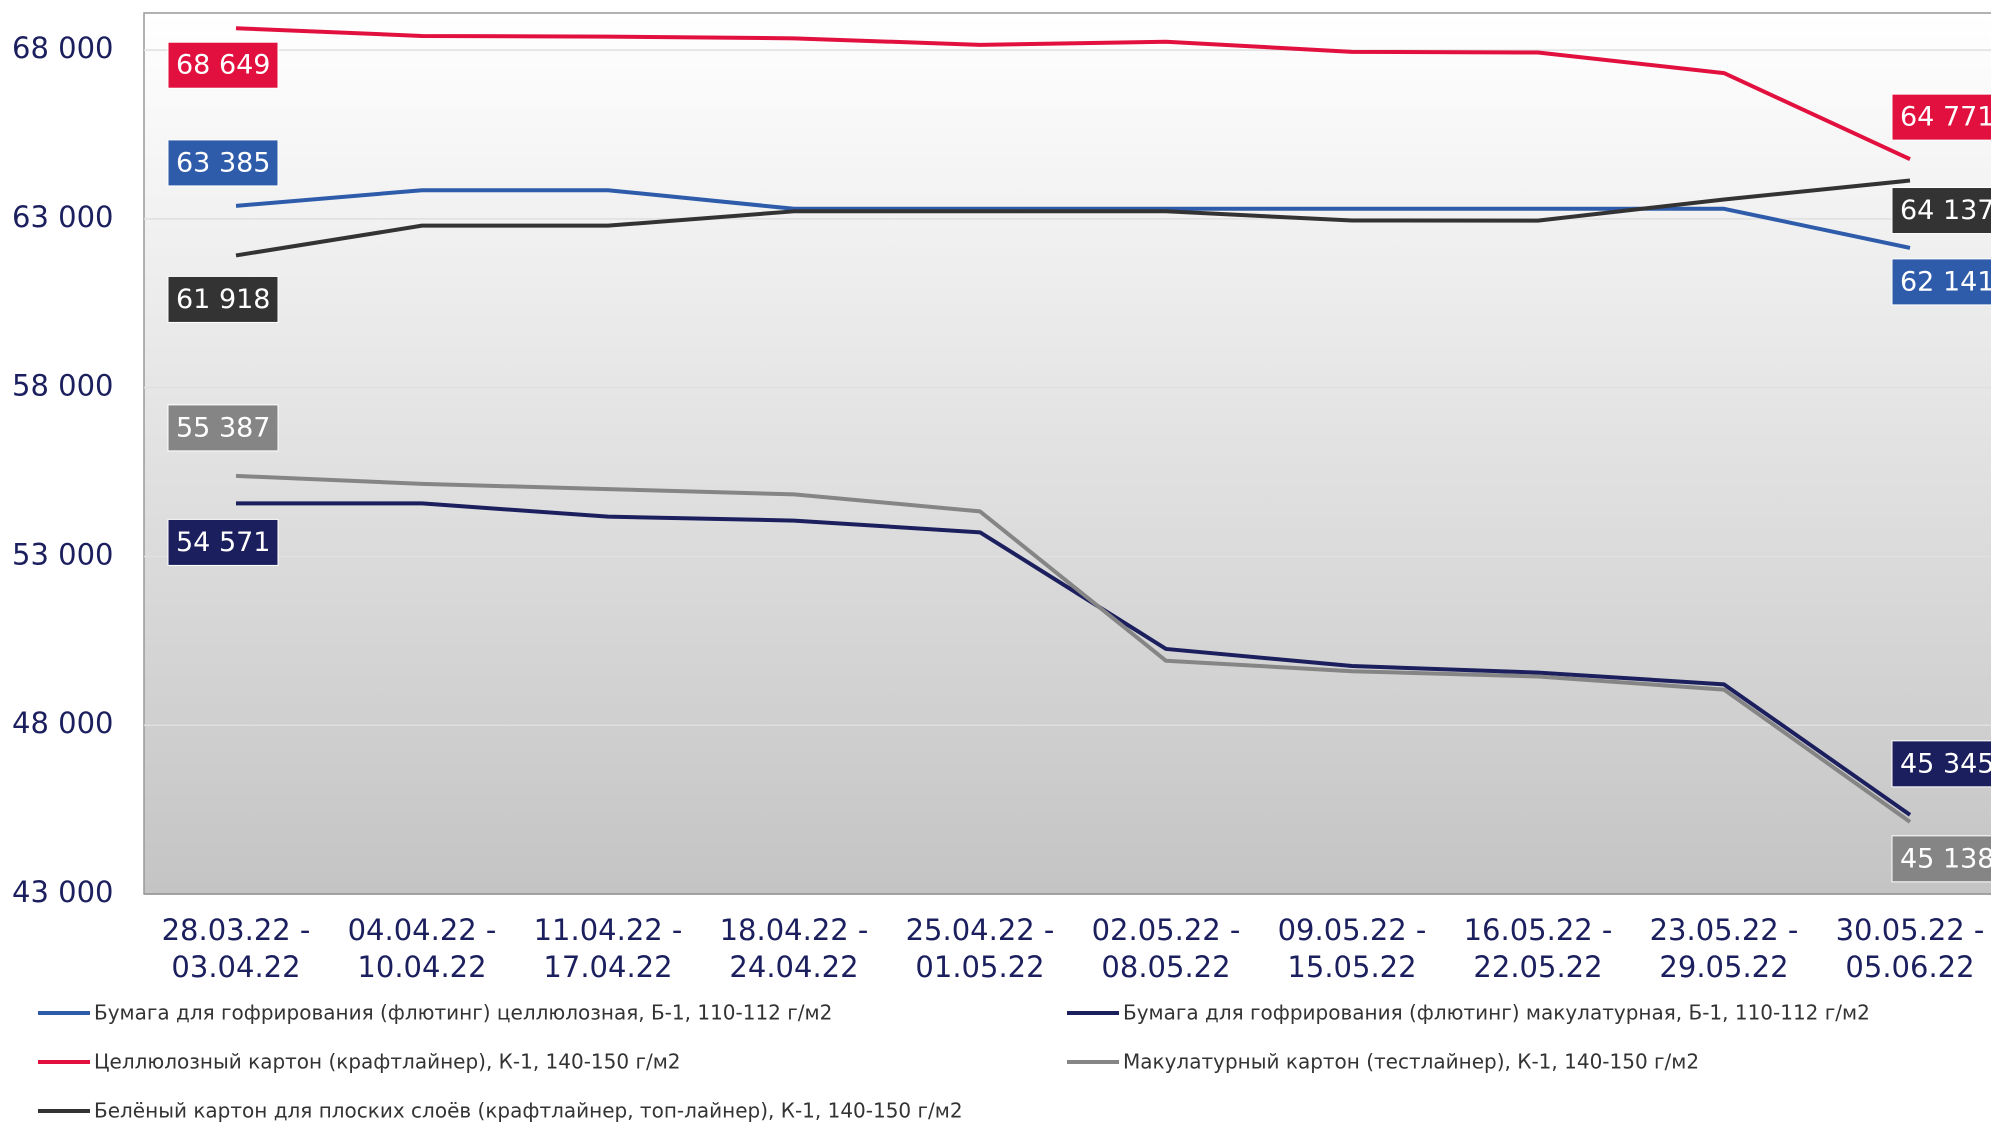 This screenshot has height=1123, width=1991. What do you see at coordinates (62, 48) in the screenshot?
I see `y-tick-label: 68 000` at bounding box center [62, 48].